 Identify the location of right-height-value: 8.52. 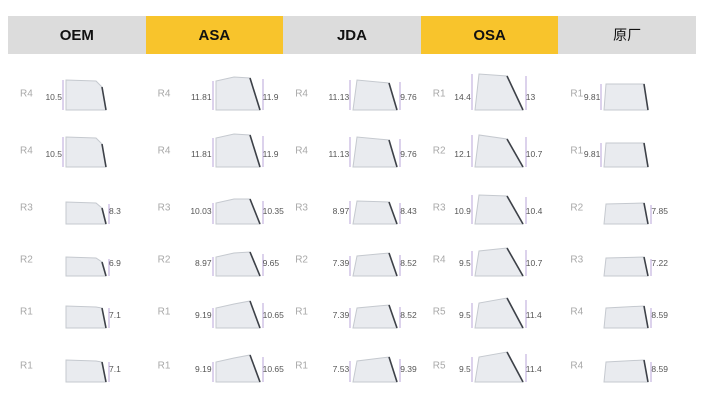
(408, 263).